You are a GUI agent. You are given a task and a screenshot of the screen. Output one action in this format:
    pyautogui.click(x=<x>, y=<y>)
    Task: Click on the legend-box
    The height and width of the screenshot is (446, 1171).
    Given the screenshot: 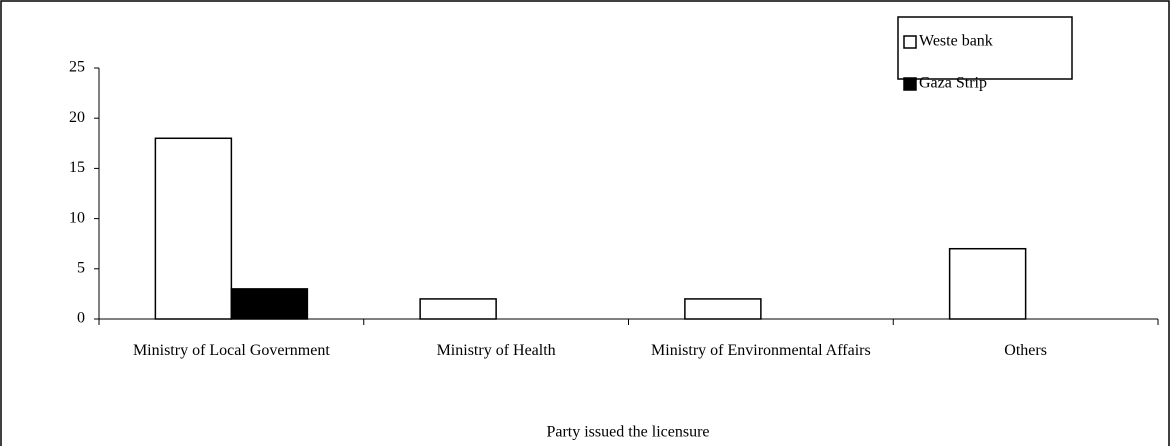 What is the action you would take?
    pyautogui.click(x=985, y=48)
    